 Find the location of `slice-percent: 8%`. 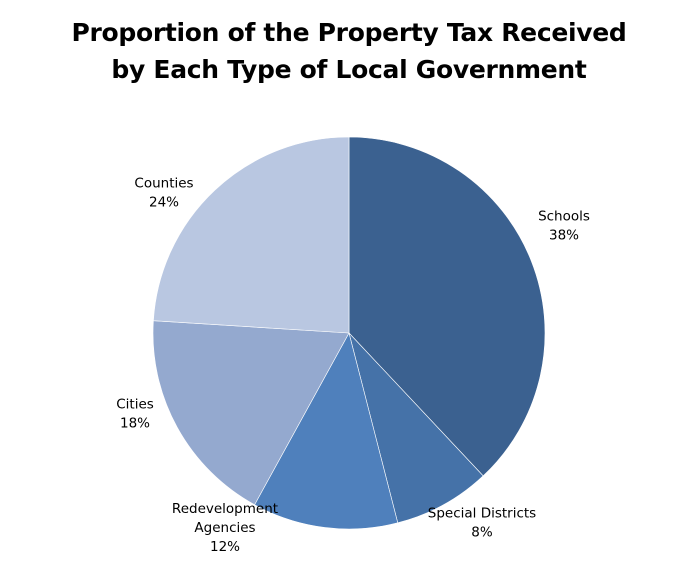

slice-percent: 8% is located at coordinates (482, 533).